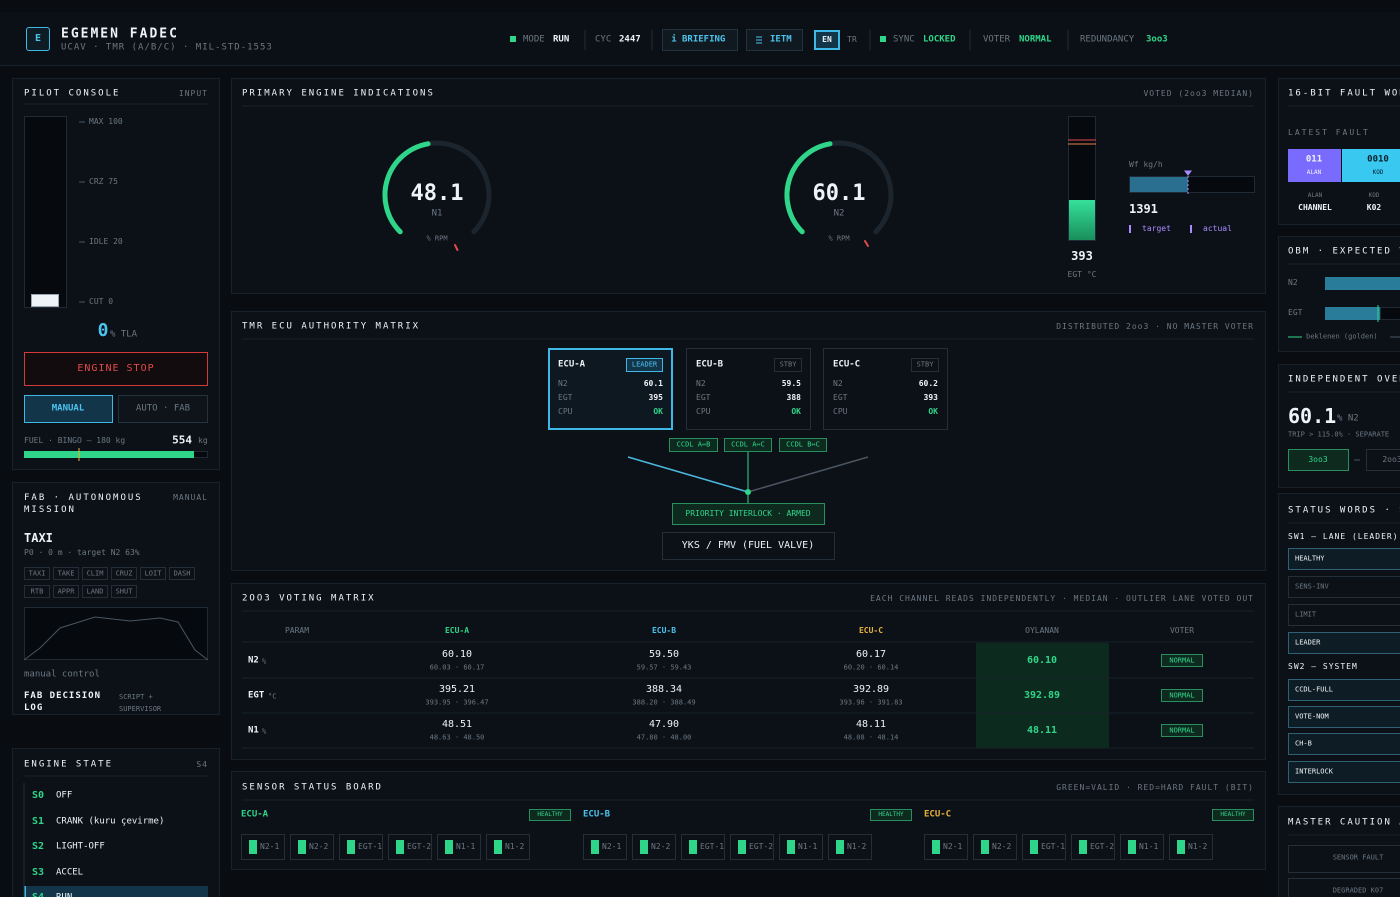  What do you see at coordinates (419, 846) in the screenshot?
I see `sensor-label: EGT-2` at bounding box center [419, 846].